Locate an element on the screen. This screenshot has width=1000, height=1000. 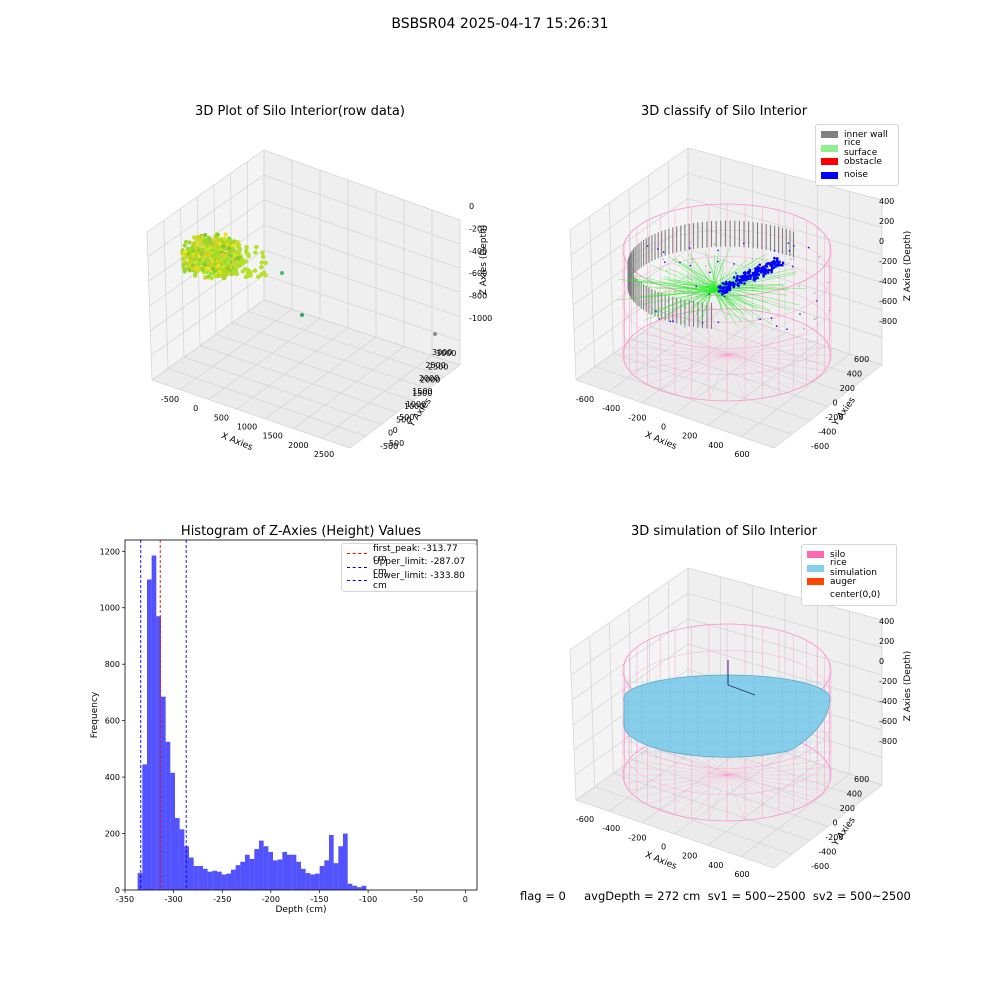
z-tick-label: -200 is located at coordinates (888, 261).